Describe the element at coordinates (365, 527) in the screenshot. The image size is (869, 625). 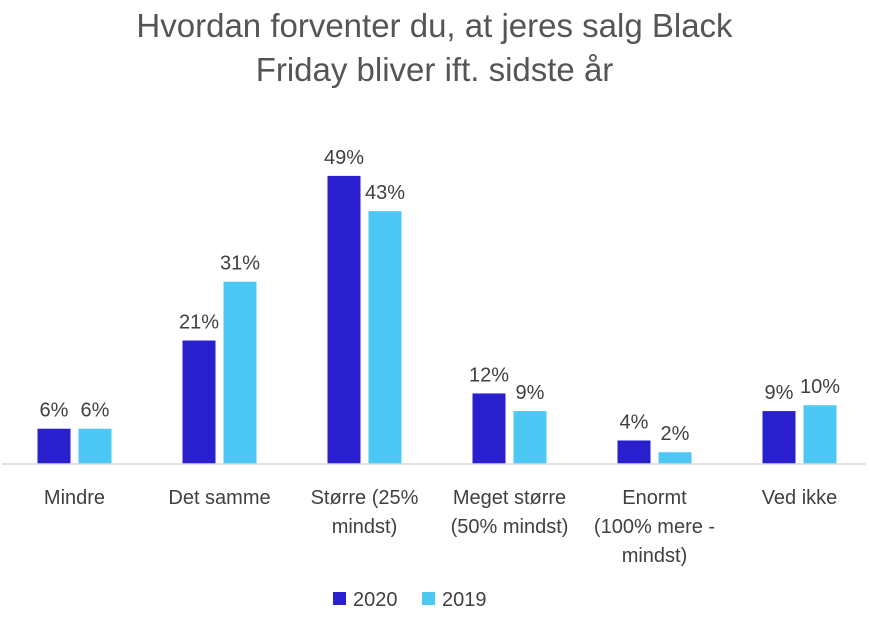
I see `category-label-2-1: mindst)` at that location.